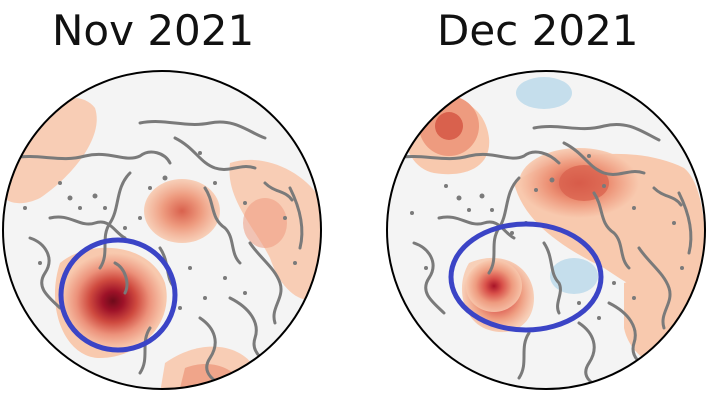 Image resolution: width=713 pixels, height=418 pixels. Describe the element at coordinates (153, 30) in the screenshot. I see `panel-title-nov-2021: Nov 2021` at that location.